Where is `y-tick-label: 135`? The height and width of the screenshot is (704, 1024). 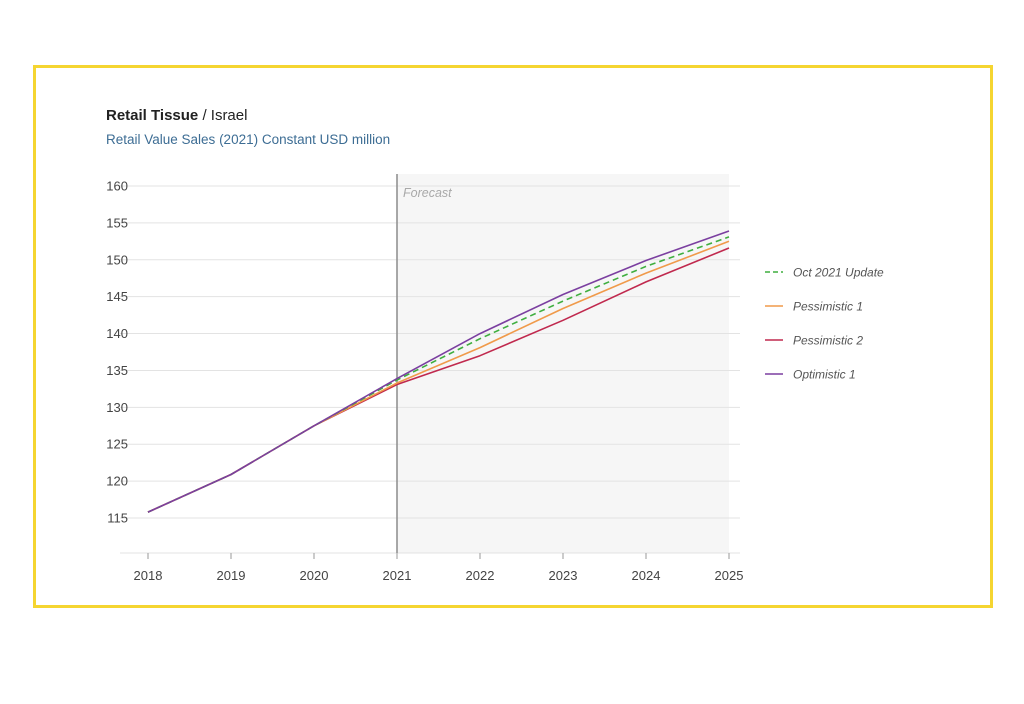 y-tick-label: 135 is located at coordinates (117, 370).